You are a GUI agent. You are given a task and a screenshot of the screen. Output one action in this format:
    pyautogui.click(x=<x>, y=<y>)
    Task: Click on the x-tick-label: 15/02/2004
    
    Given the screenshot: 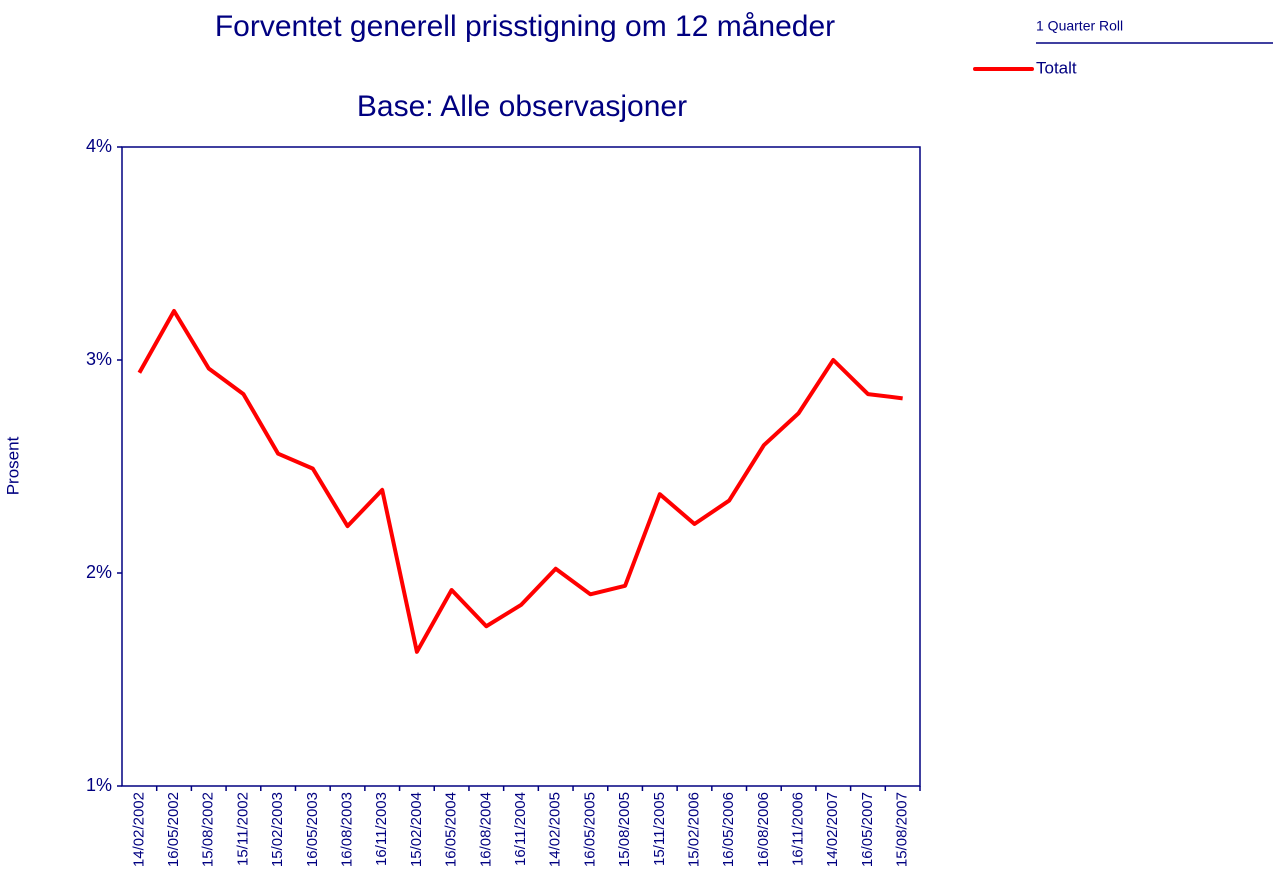 What is the action you would take?
    pyautogui.click(x=416, y=829)
    